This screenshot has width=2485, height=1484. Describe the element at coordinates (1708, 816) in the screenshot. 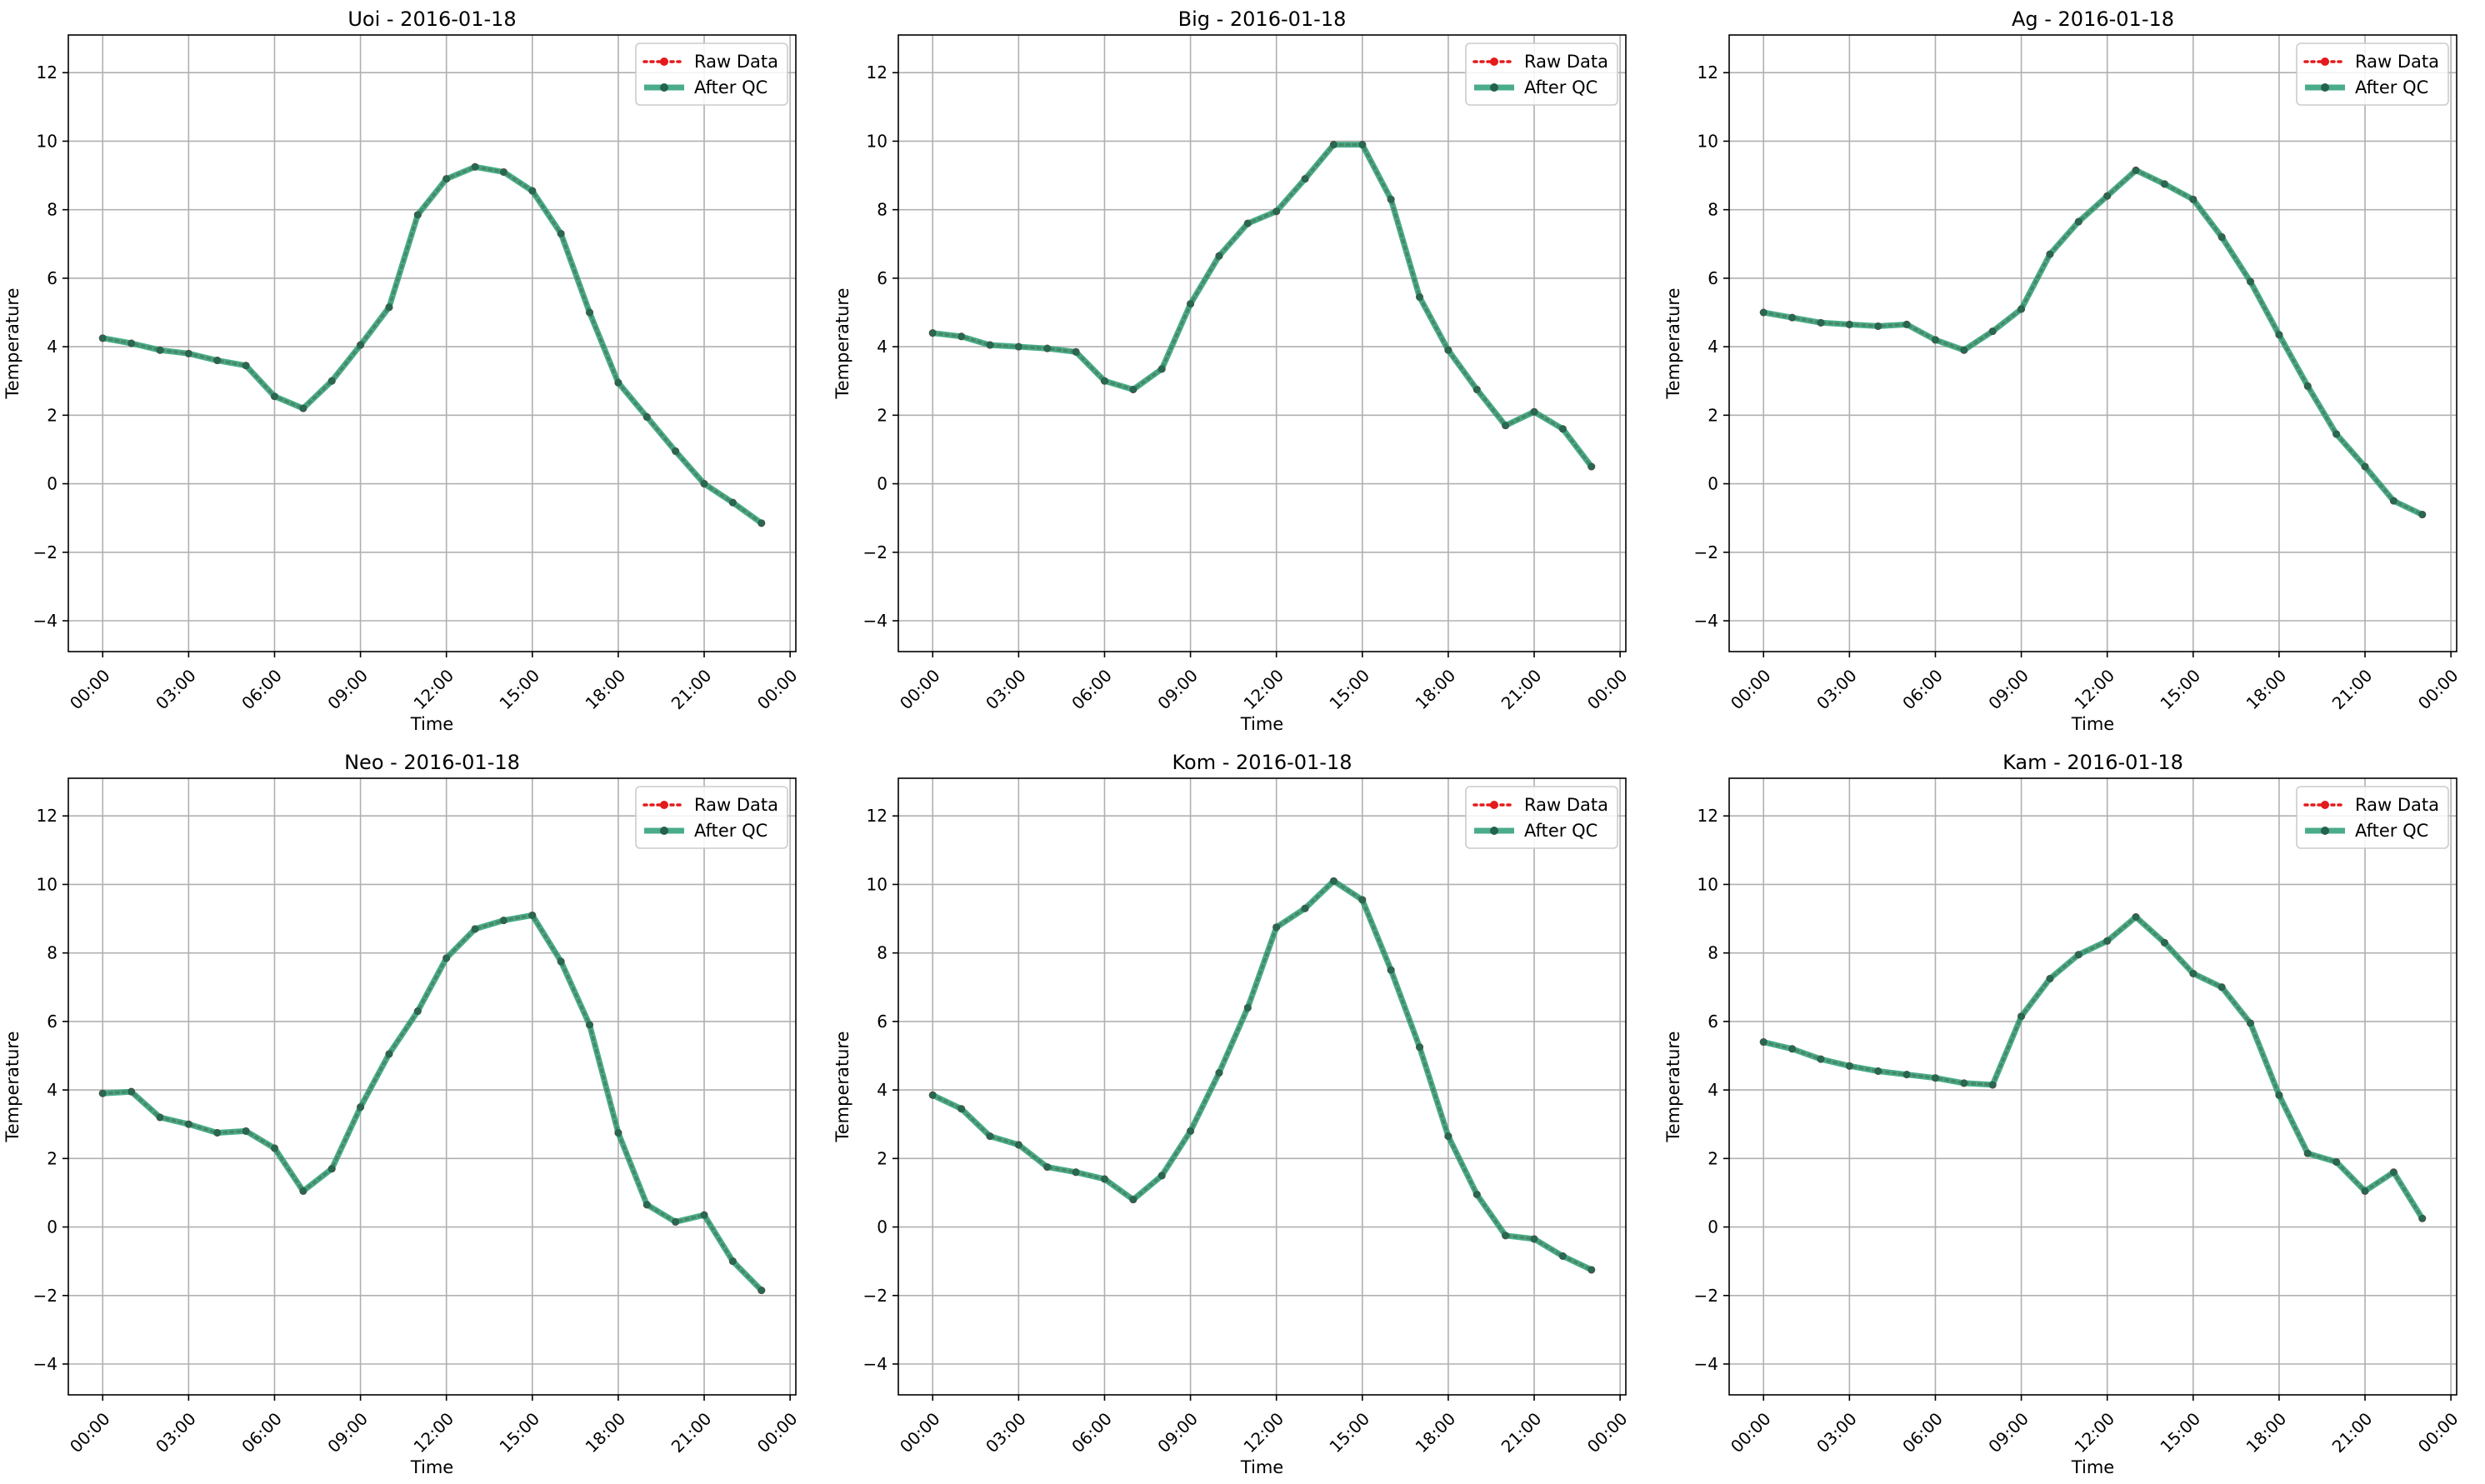

I see `y-tick-label: 12` at that location.